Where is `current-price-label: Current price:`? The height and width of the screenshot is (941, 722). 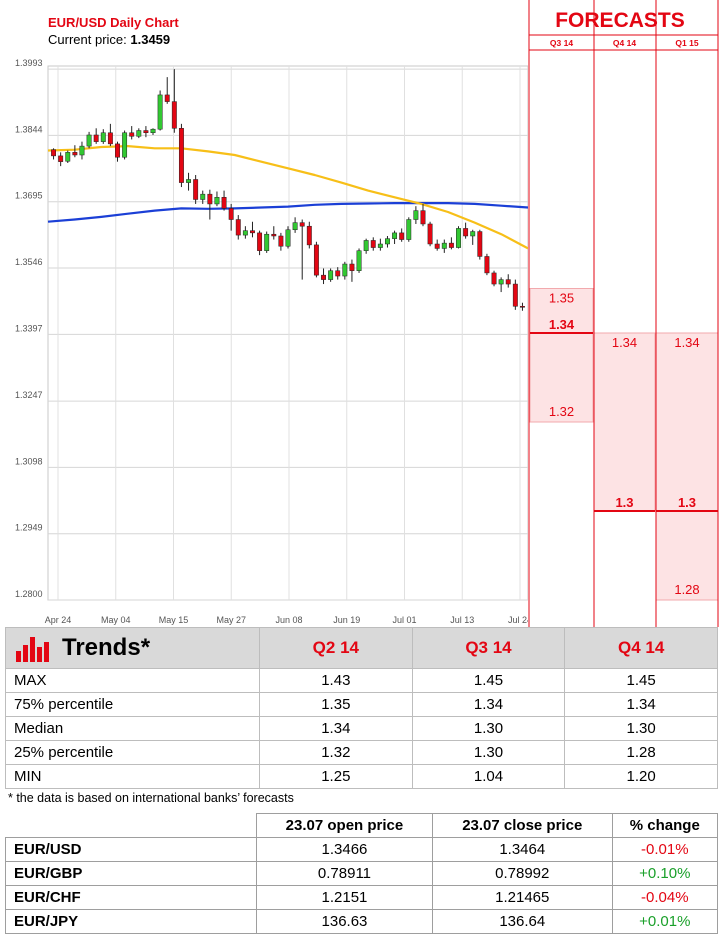
current-price-label: Current price: is located at coordinates (87, 39).